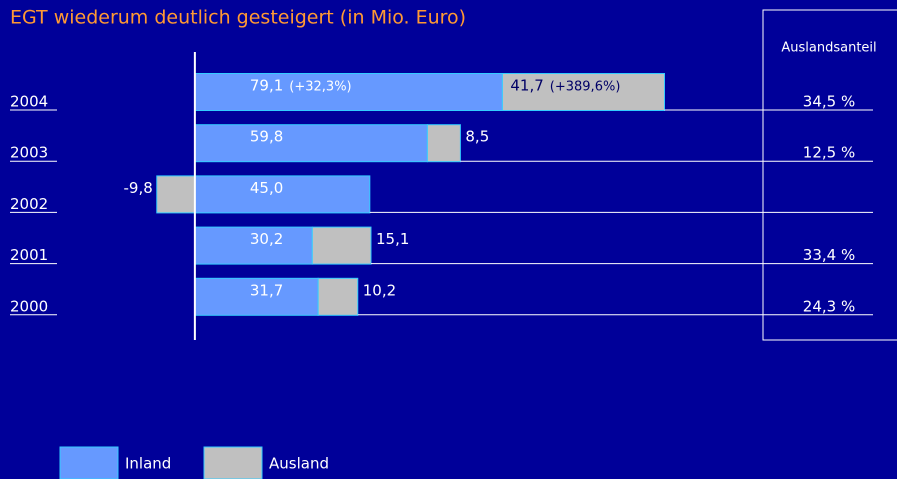  I want to click on legend-label: Ausland, so click(299, 464).